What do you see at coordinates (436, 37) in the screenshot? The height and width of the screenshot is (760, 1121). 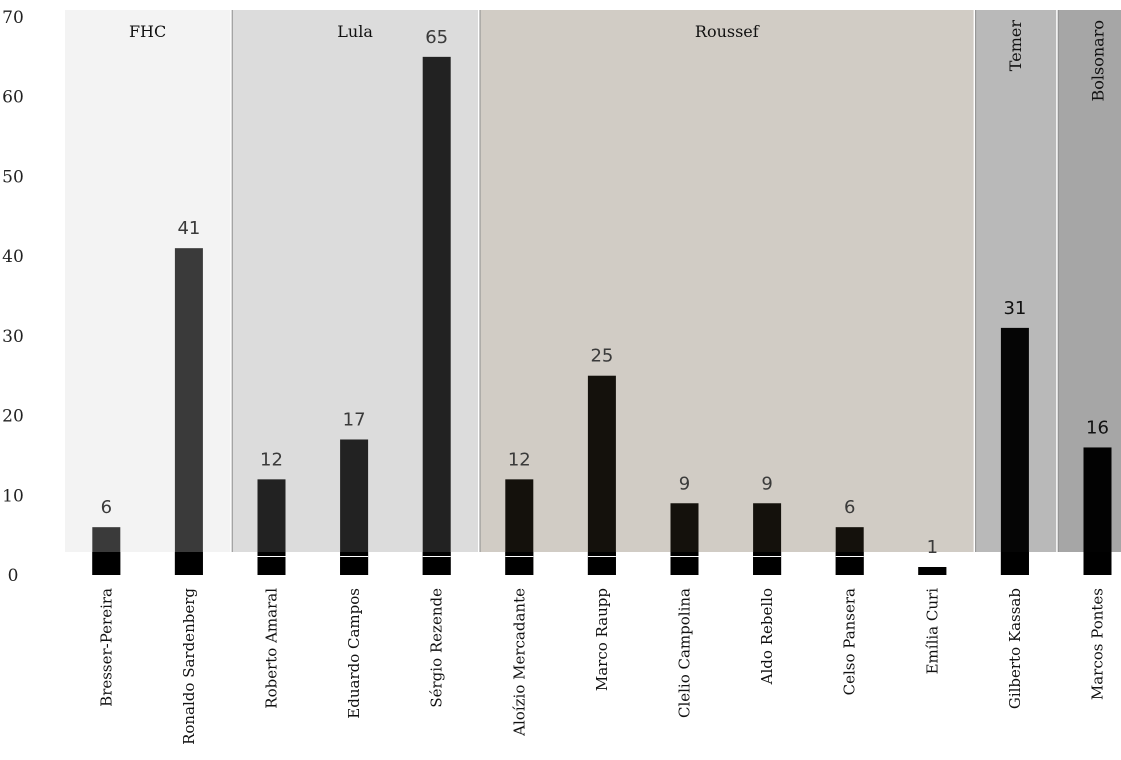 I see `value-label: 65` at bounding box center [436, 37].